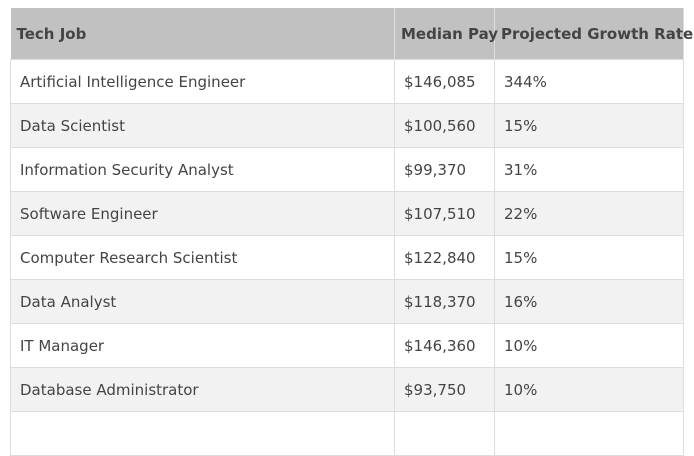  Describe the element at coordinates (589, 169) in the screenshot. I see `growth-cell: 31%` at that location.